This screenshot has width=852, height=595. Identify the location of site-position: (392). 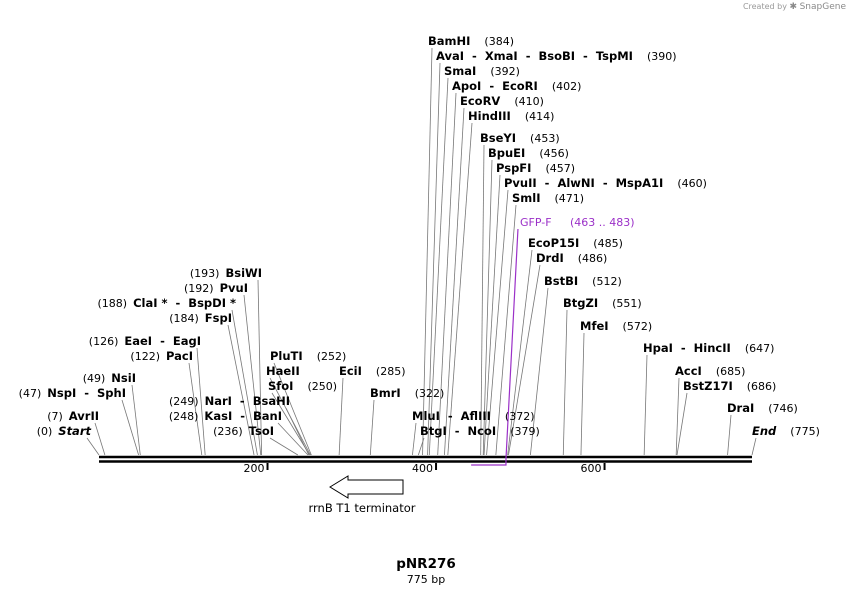
(505, 71).